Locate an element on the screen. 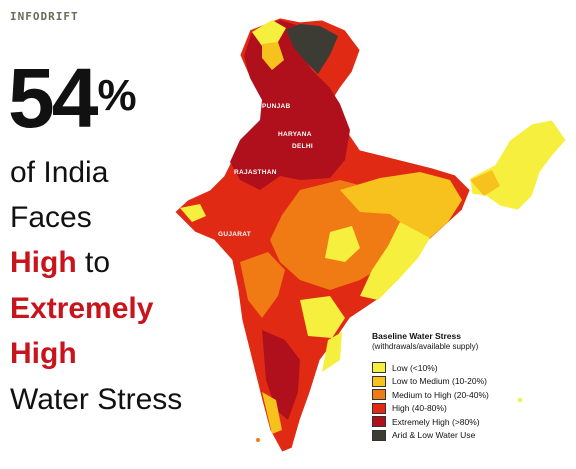  legend-label: High (40-80%) is located at coordinates (419, 408).